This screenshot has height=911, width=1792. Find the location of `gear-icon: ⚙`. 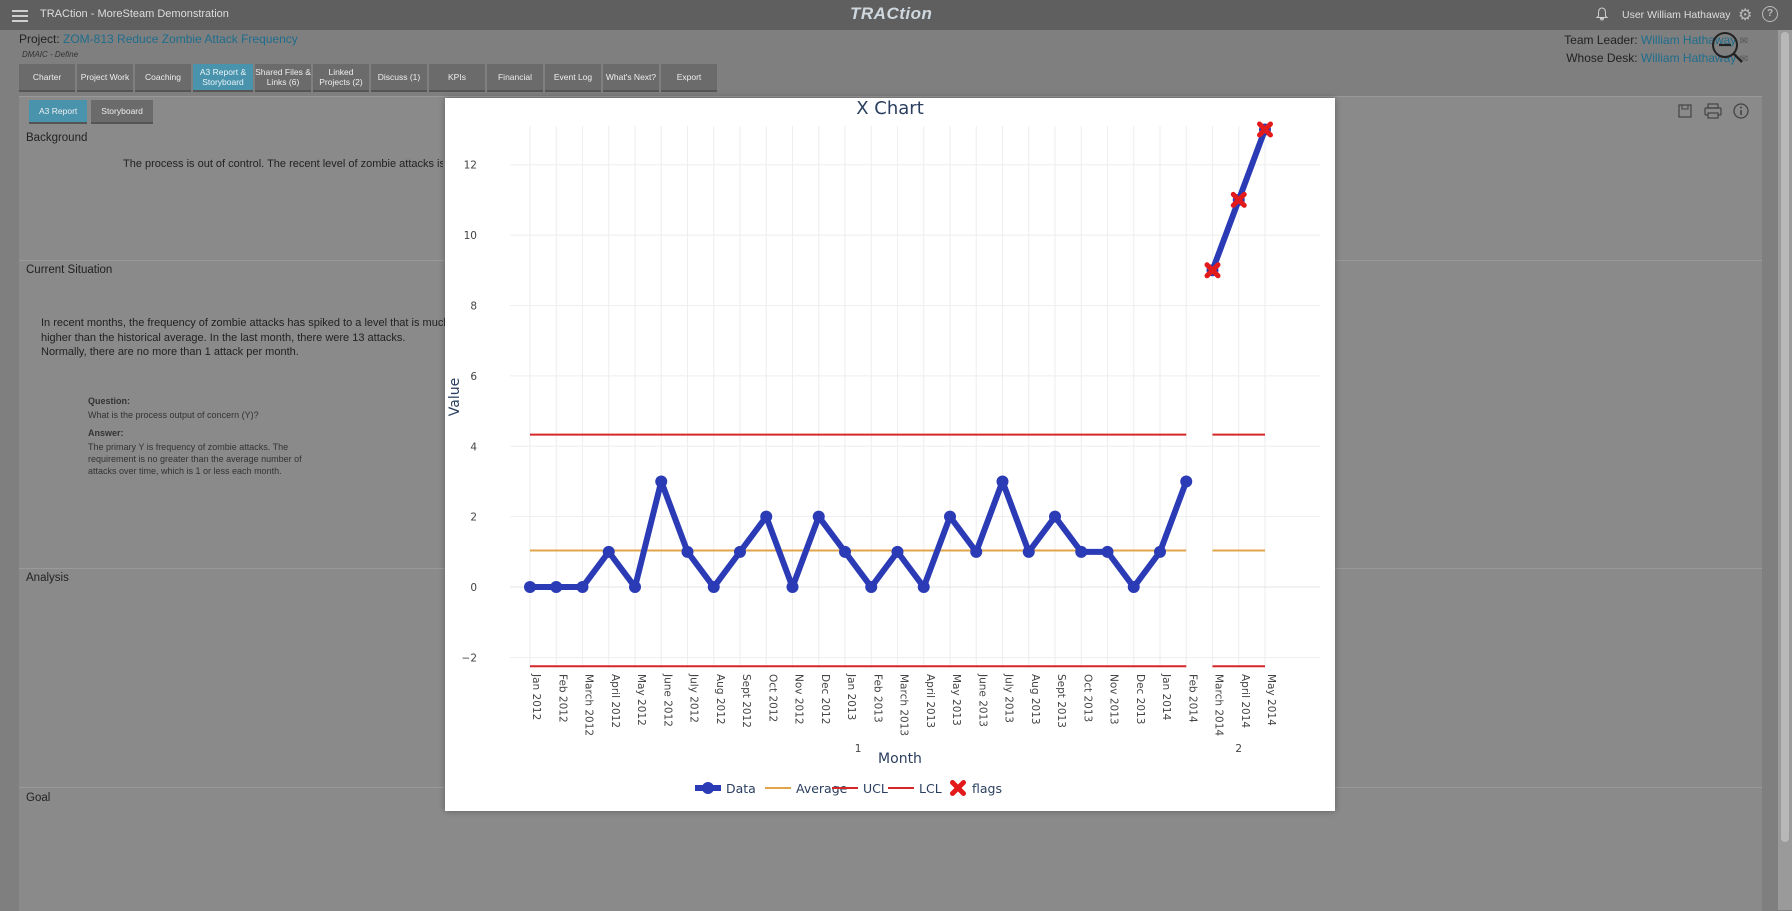

gear-icon: ⚙ is located at coordinates (1745, 15).